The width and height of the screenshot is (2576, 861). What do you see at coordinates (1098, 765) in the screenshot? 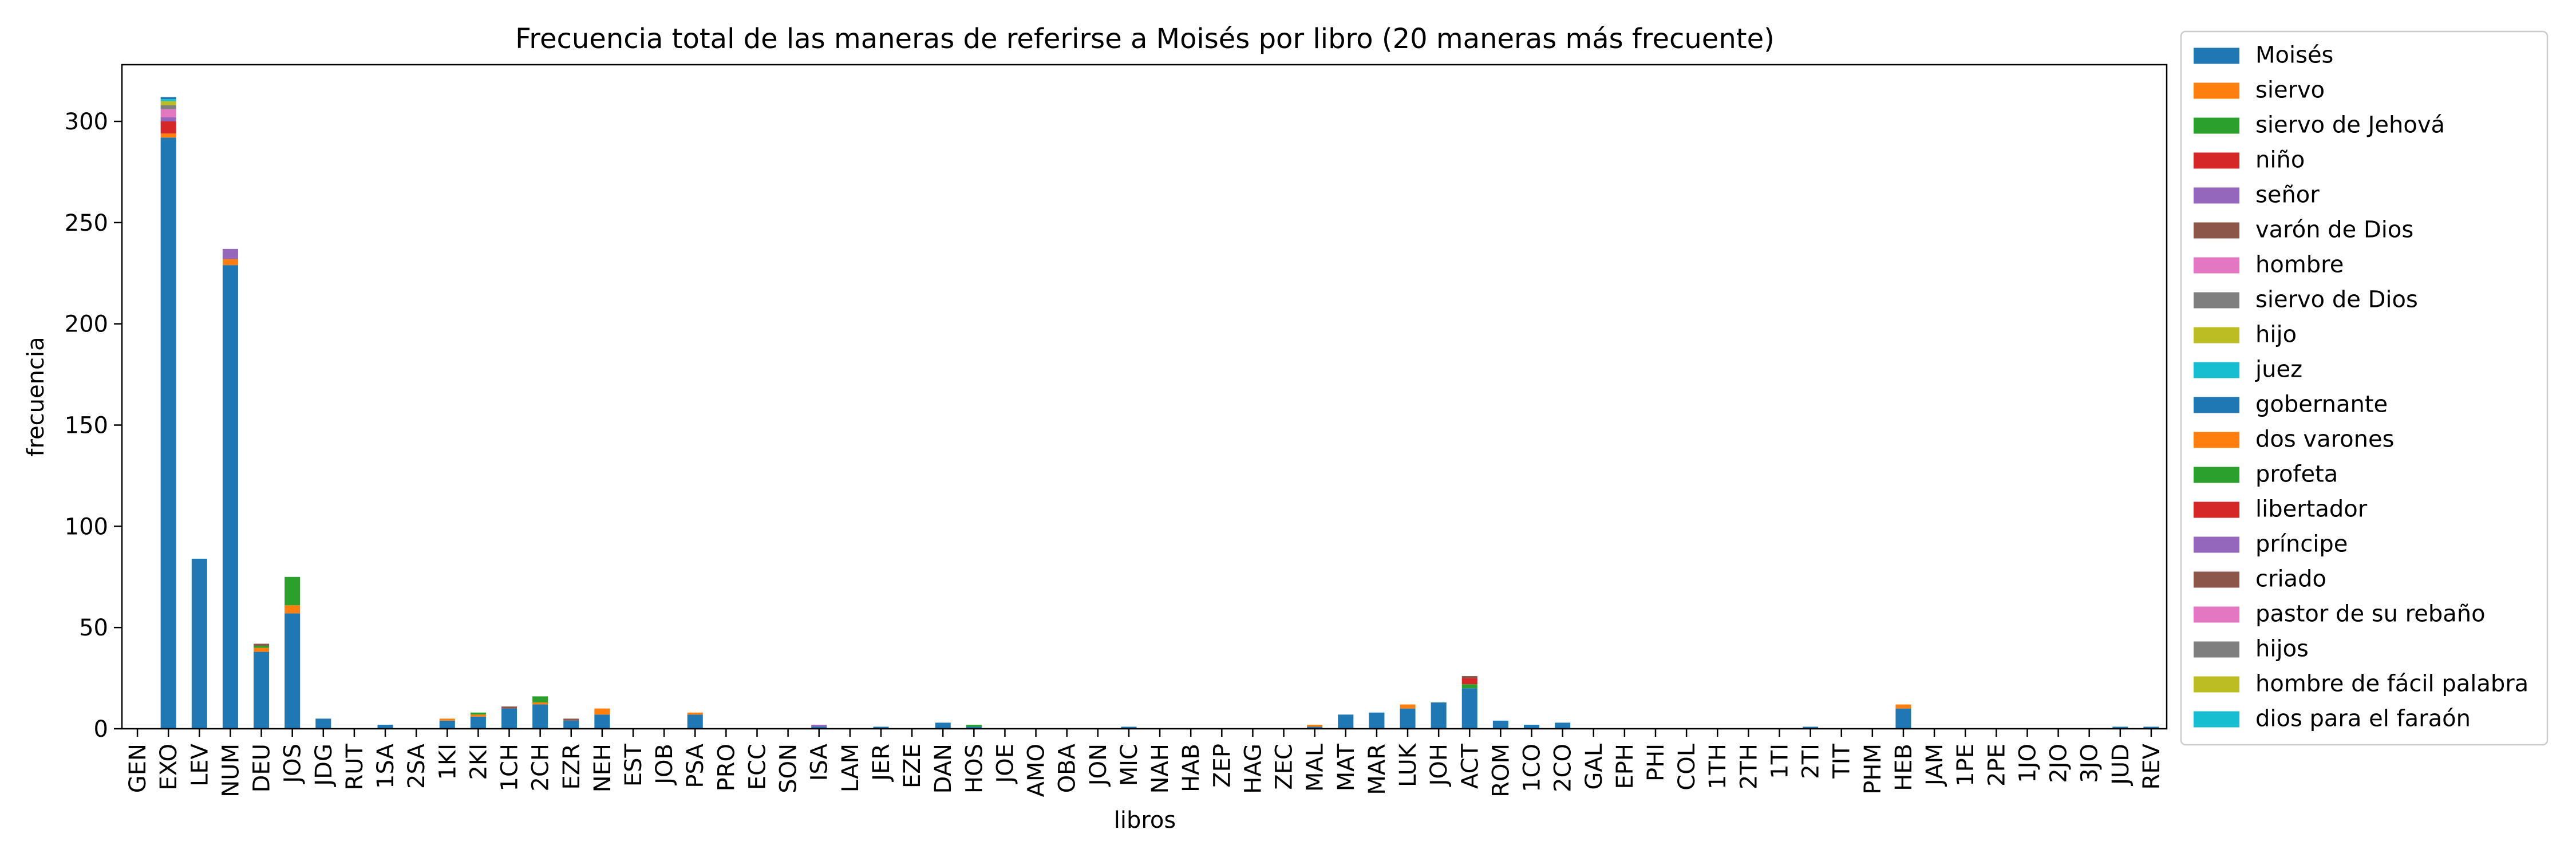
I see `x-tick-label: JON` at bounding box center [1098, 765].